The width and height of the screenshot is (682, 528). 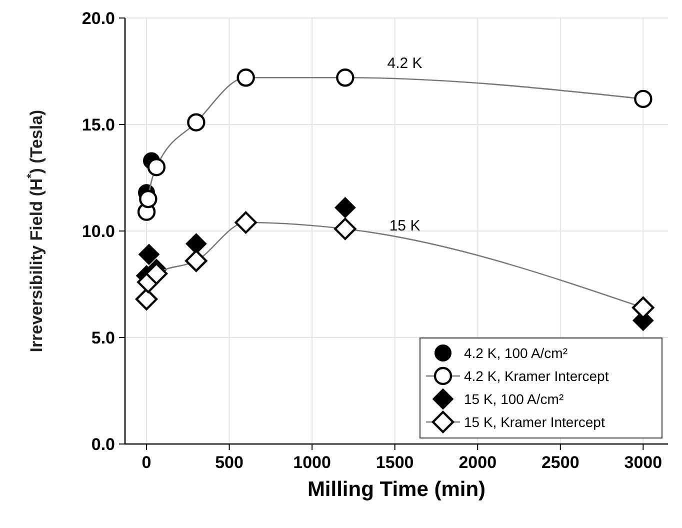 What do you see at coordinates (534, 422) in the screenshot?
I see `legend-label: 15 K, Kramer Intercept` at bounding box center [534, 422].